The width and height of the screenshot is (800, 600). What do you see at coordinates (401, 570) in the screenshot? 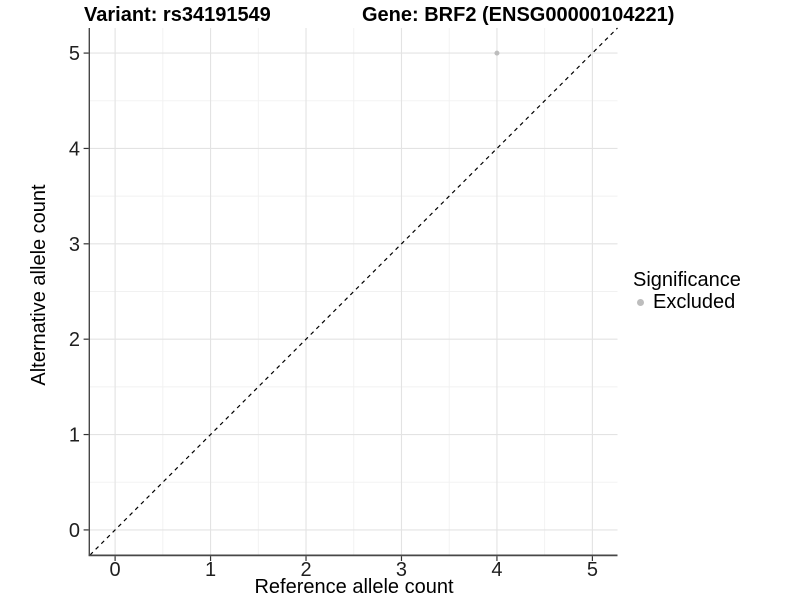
I see `x-tick-label: 3` at bounding box center [401, 570].